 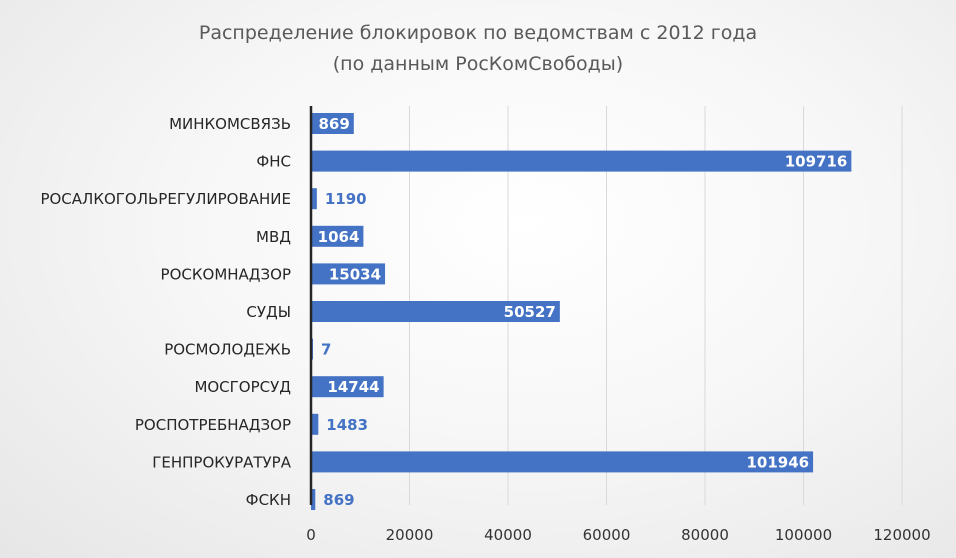 What do you see at coordinates (816, 162) in the screenshot?
I see `data-label: 109716` at bounding box center [816, 162].